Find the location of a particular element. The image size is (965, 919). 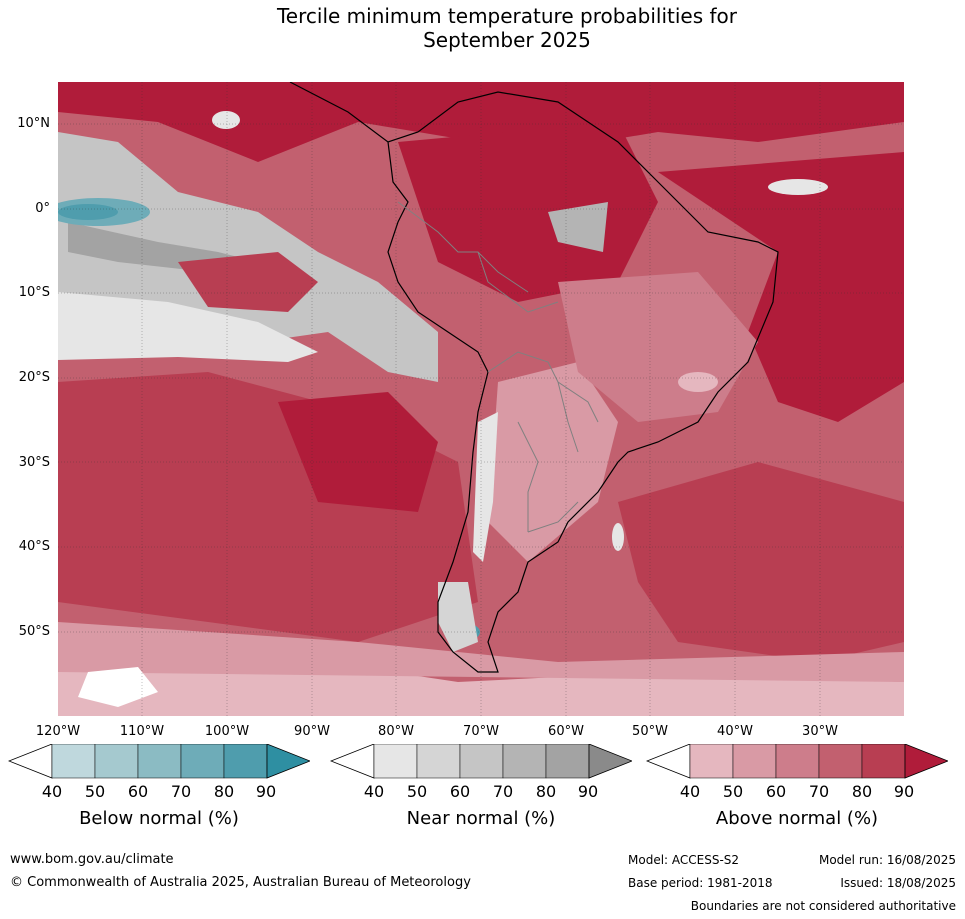

above-90-pacific-dark is located at coordinates (358, 452).